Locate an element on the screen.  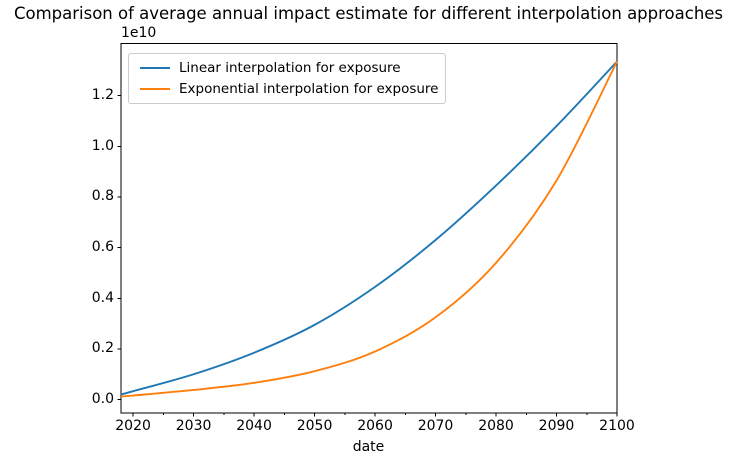
legend-item-exponential: Exponential interpolation for exposure is located at coordinates (287, 89).